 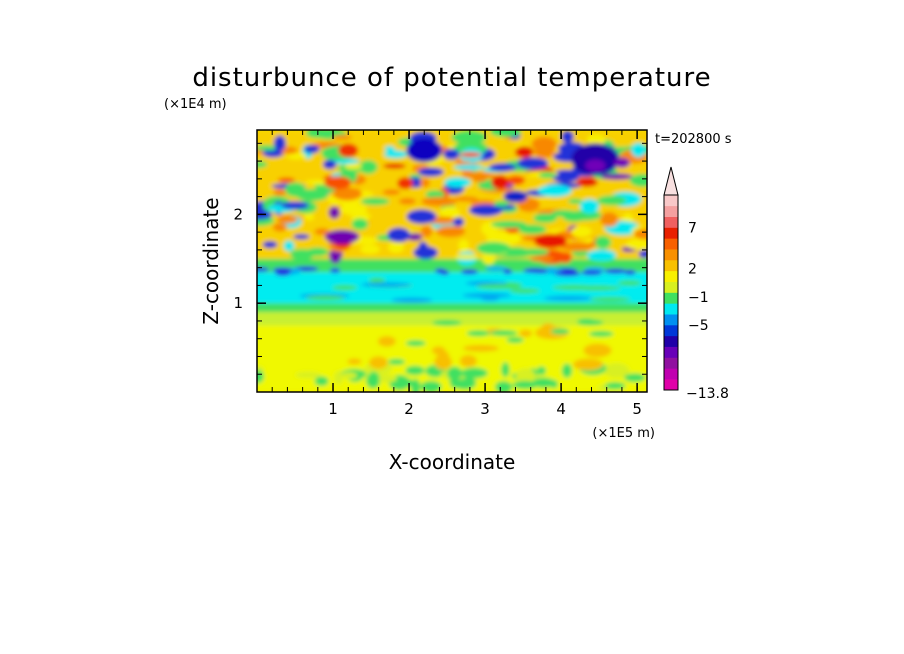 What do you see at coordinates (623, 433) in the screenshot?
I see `x-unit-label: (×1E5 m)` at bounding box center [623, 433].